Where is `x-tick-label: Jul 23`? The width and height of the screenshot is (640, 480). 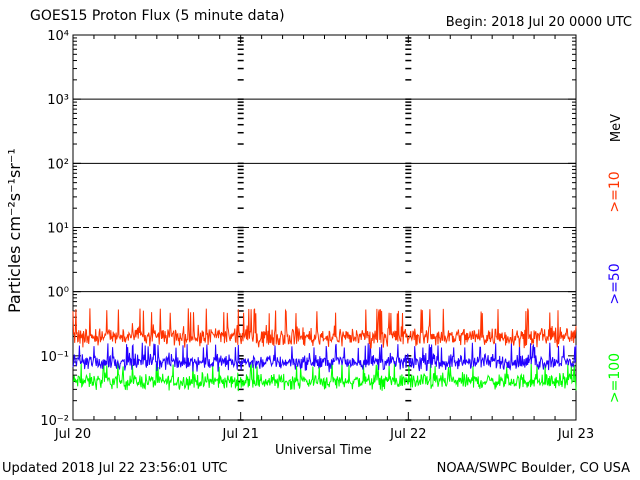
x-tick-label: Jul 23 is located at coordinates (575, 434).